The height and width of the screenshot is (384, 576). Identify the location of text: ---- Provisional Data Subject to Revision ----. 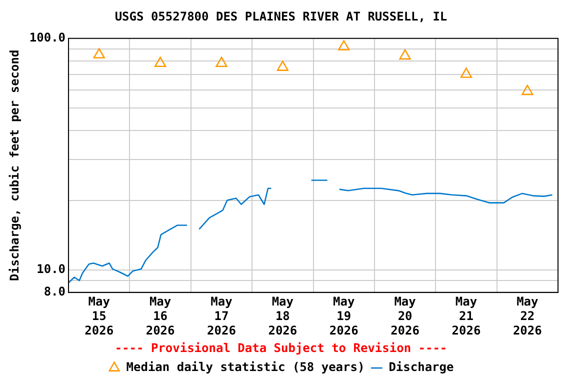
(281, 347).